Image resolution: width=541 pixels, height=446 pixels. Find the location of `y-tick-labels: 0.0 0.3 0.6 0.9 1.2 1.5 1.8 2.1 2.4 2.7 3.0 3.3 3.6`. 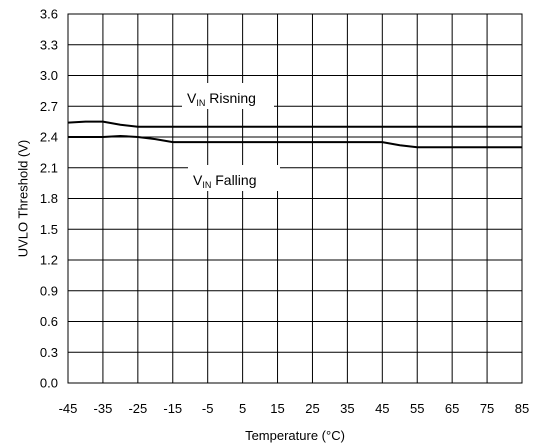

y-tick-labels: 0.0 0.3 0.6 0.9 1.2 1.5 1.8 2.1 2.4 2.7 3.0 3.3 3.6 is located at coordinates (49, 199).